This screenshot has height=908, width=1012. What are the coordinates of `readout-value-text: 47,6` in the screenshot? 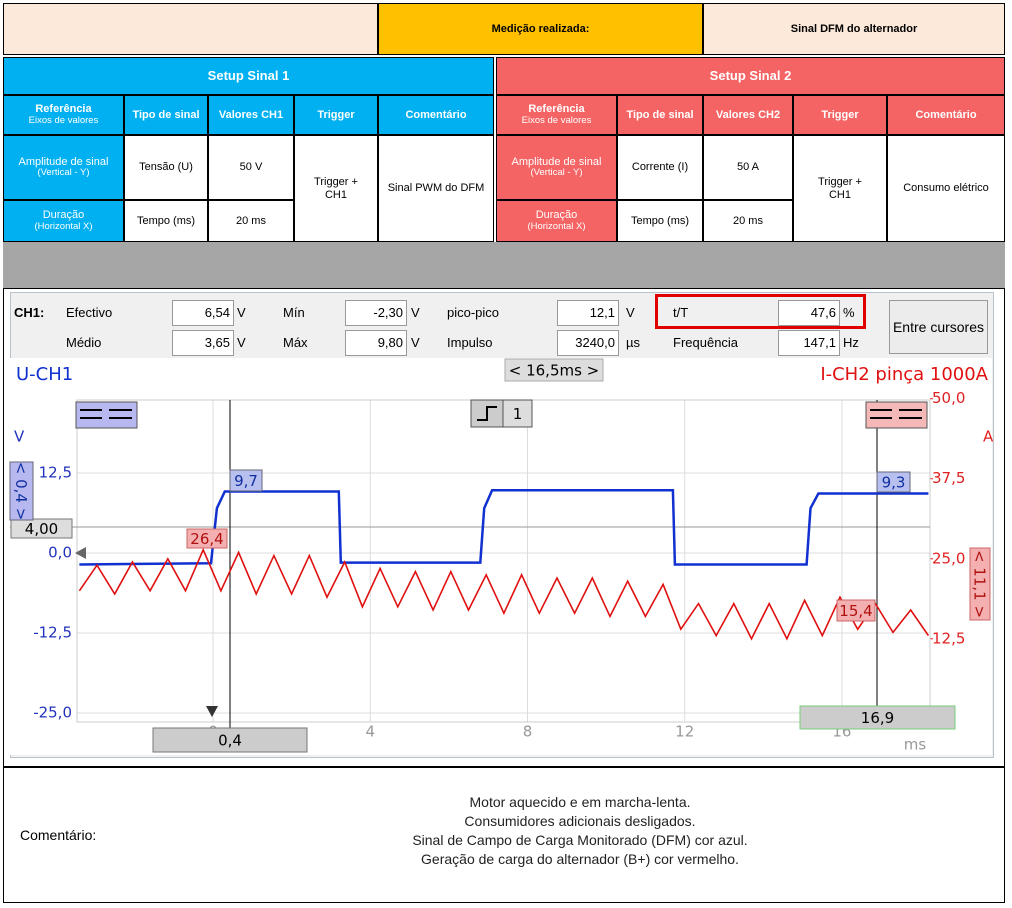 It's located at (823, 312).